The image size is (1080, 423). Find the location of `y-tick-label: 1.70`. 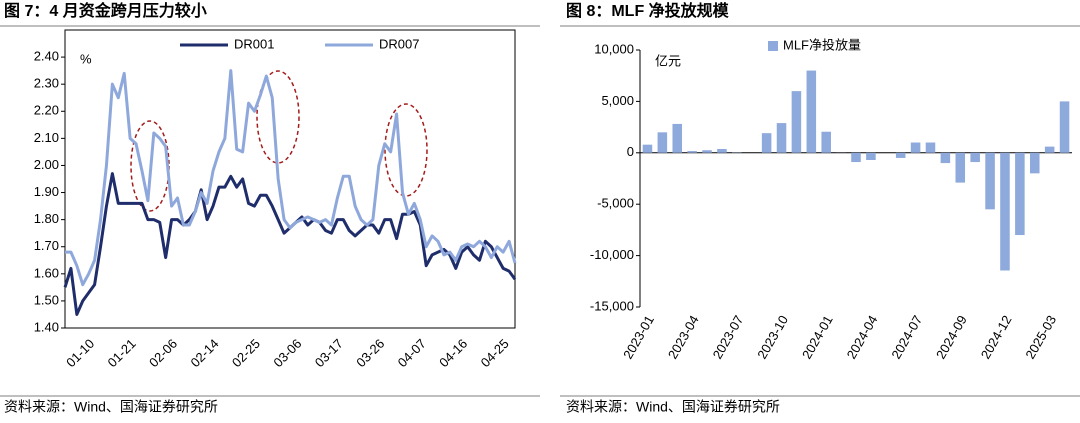

y-tick-label: 1.70 is located at coordinates (46, 245).